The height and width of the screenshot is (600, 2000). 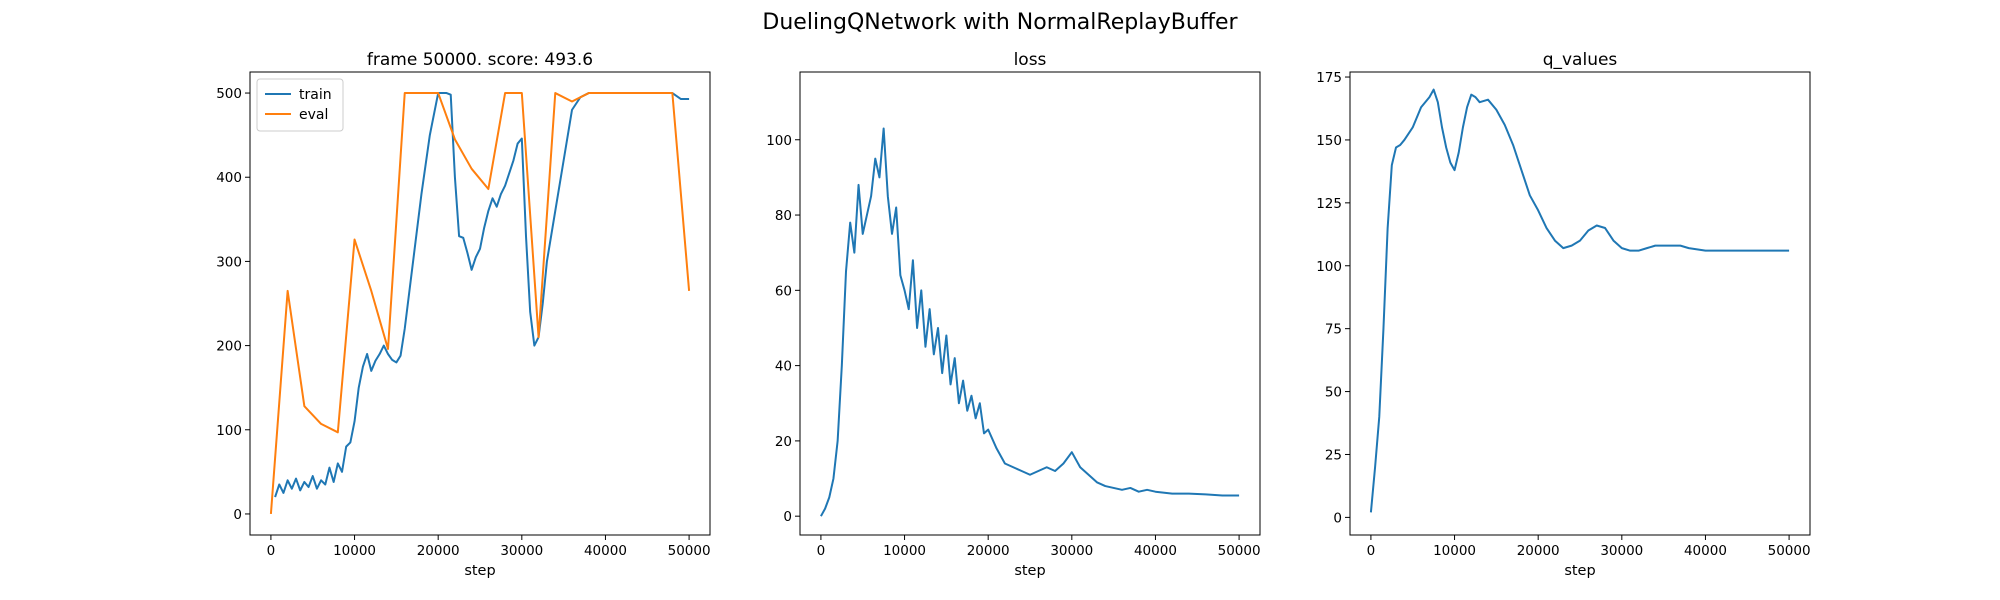 What do you see at coordinates (315, 95) in the screenshot?
I see `legend-label-train: train` at bounding box center [315, 95].